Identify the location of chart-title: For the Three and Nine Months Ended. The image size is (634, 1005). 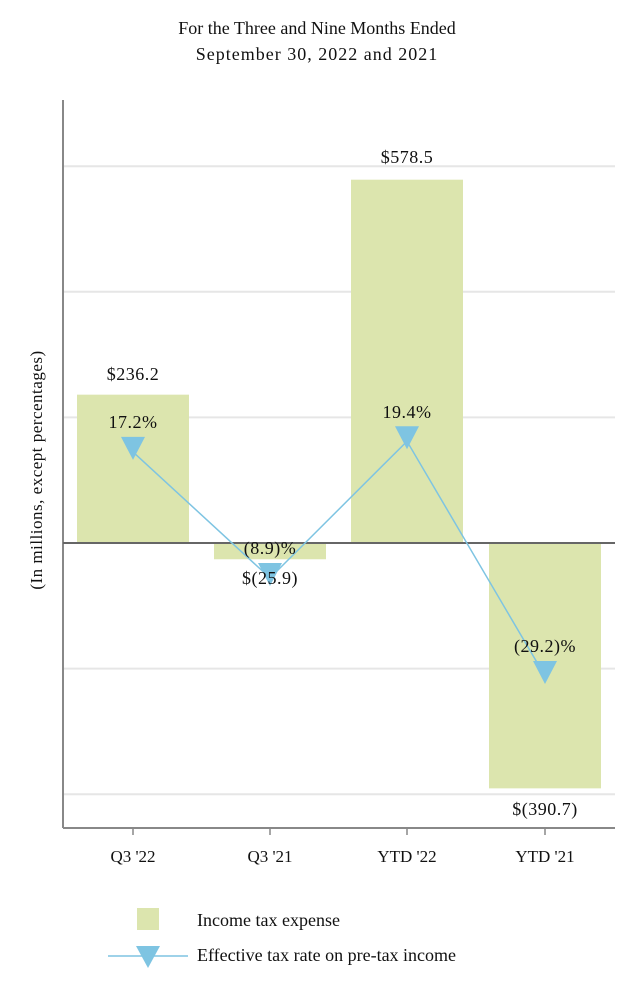
(317, 28).